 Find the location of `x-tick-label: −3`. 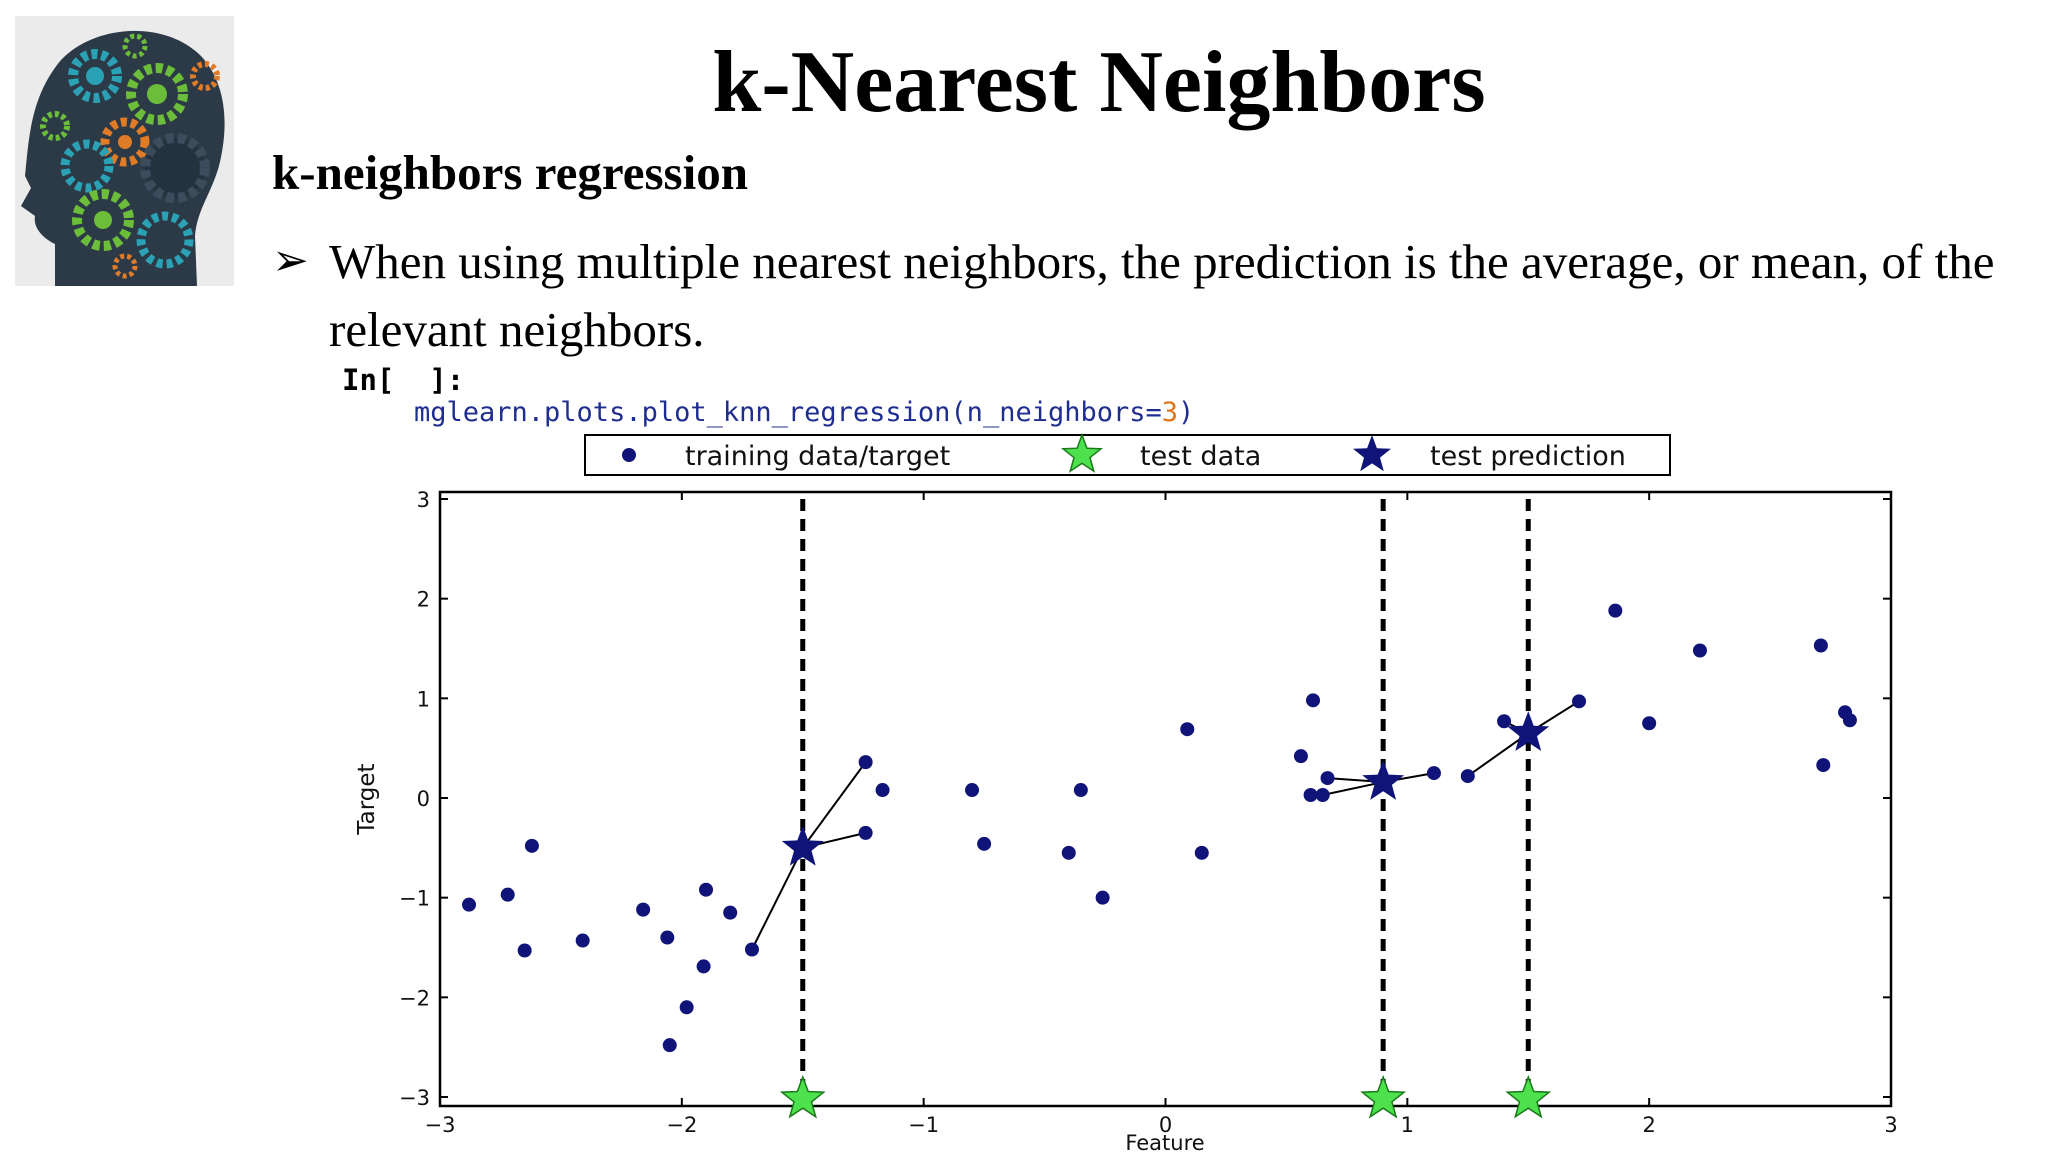

x-tick-label: −3 is located at coordinates (440, 1125).